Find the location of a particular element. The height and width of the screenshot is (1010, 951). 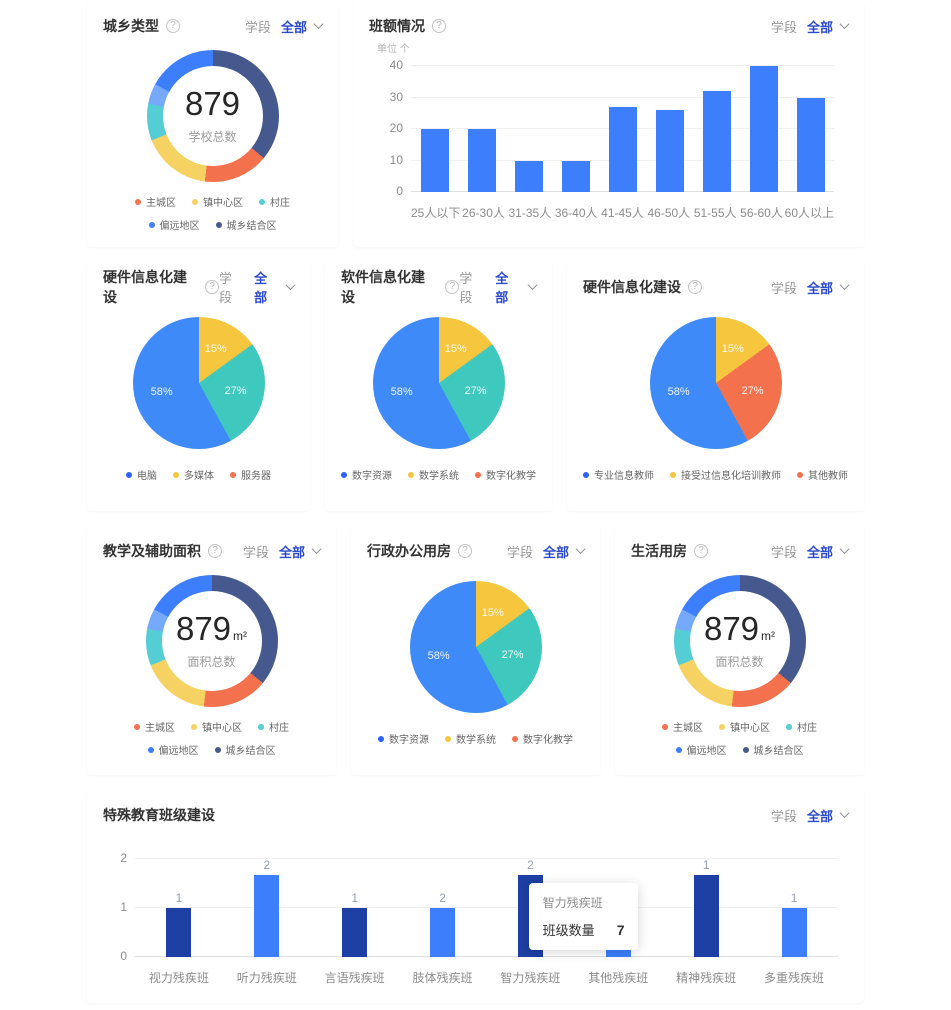

legend-dot is located at coordinates (262, 201).